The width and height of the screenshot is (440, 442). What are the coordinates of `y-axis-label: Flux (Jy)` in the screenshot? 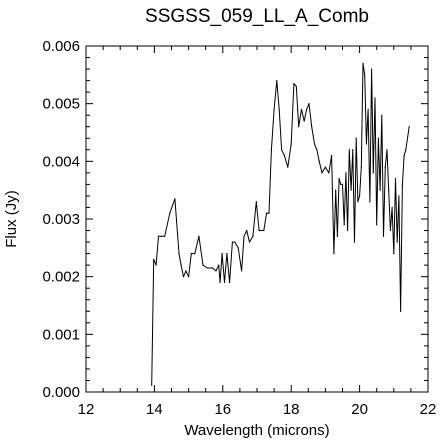 It's located at (11, 219).